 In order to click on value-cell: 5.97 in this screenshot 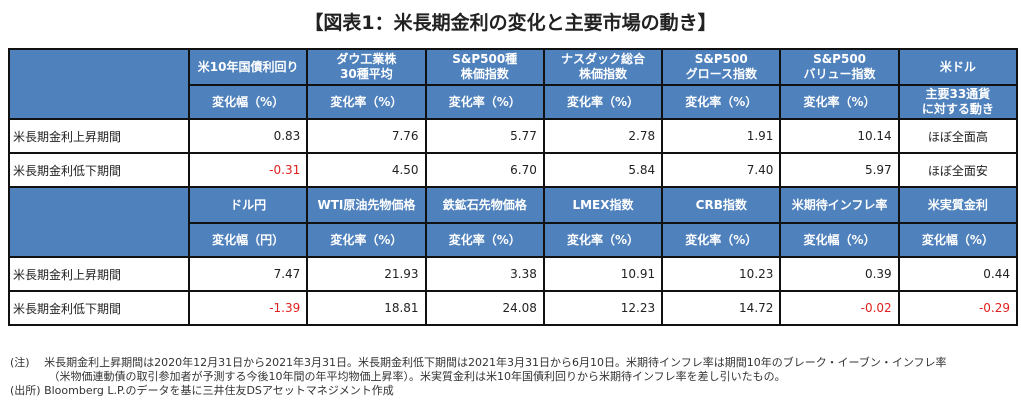, I will do `click(839, 170)`.